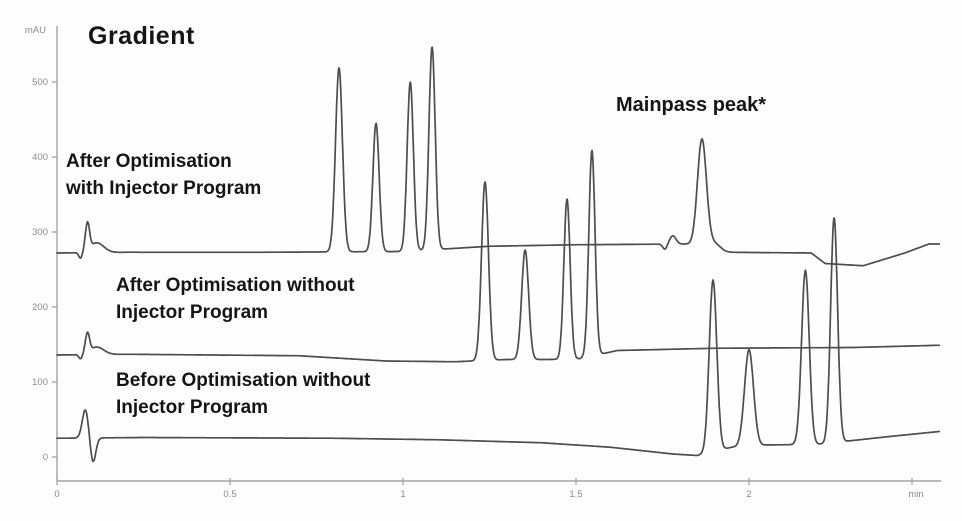  What do you see at coordinates (229, 494) in the screenshot?
I see `x-axis-tick-label: 0.5` at bounding box center [229, 494].